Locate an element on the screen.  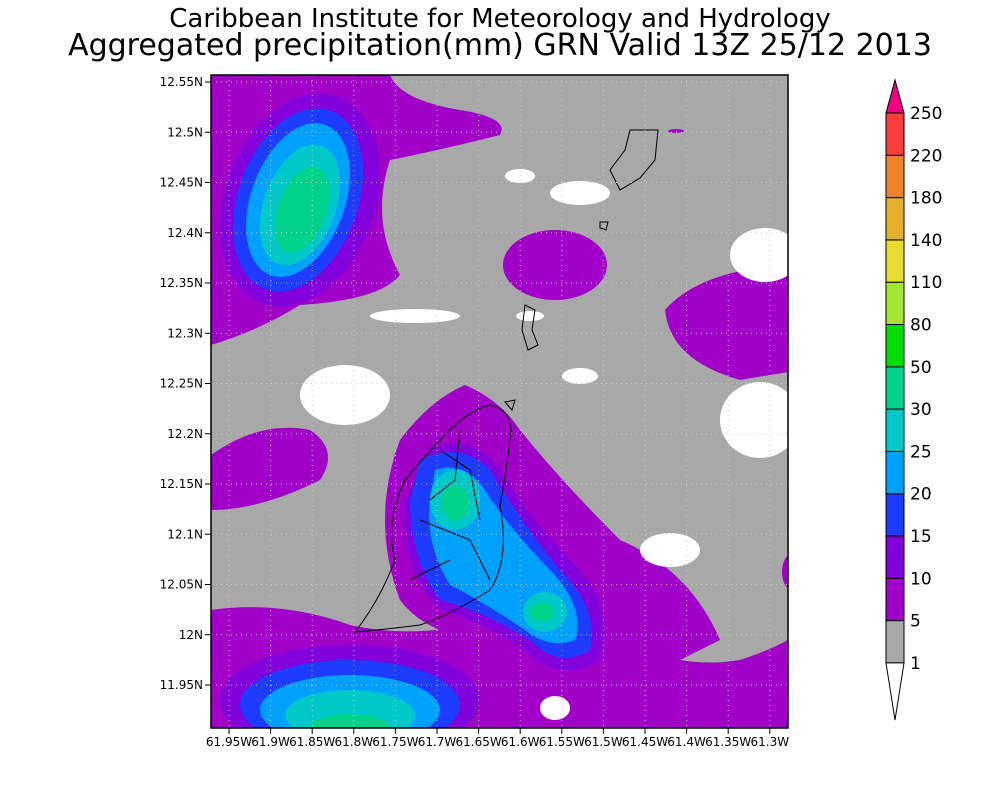
colorbar-label: 15 is located at coordinates (921, 537).